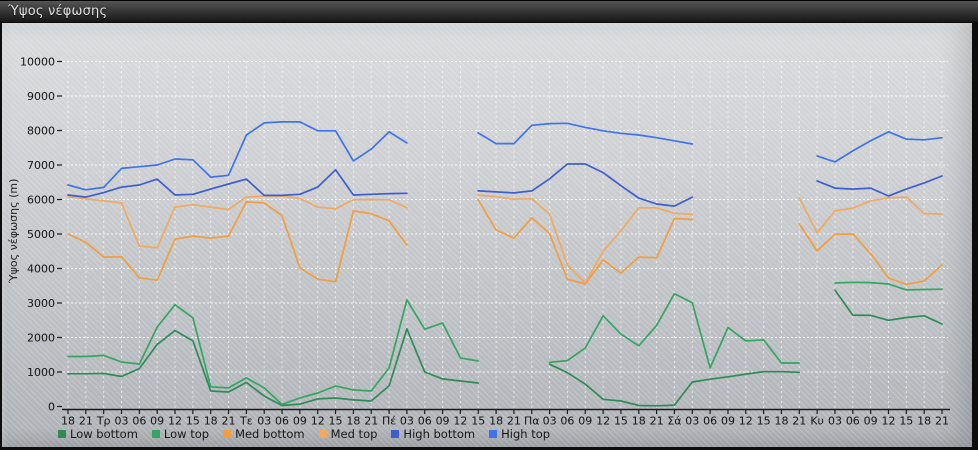 This screenshot has width=978, height=450. I want to click on legend-item-med-top: Med top, so click(348, 433).